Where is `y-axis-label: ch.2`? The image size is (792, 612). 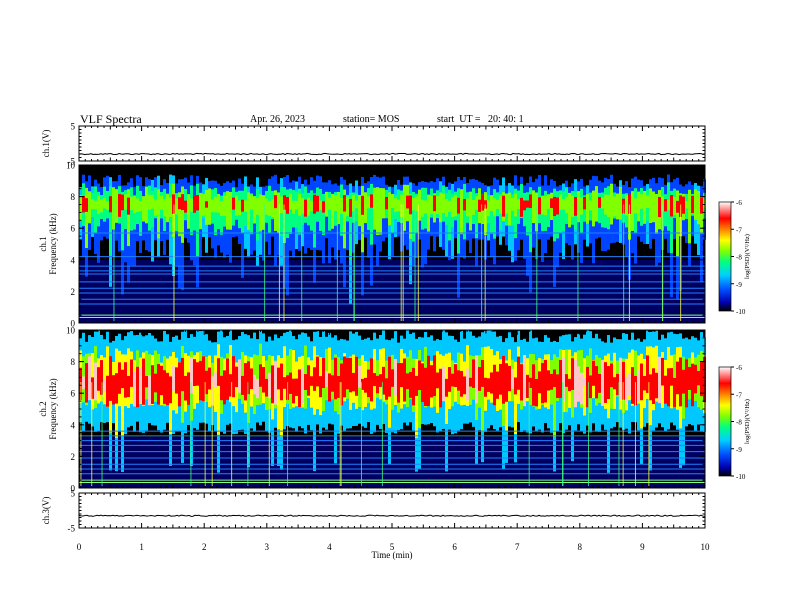 y-axis-label: ch.2 is located at coordinates (43, 408).